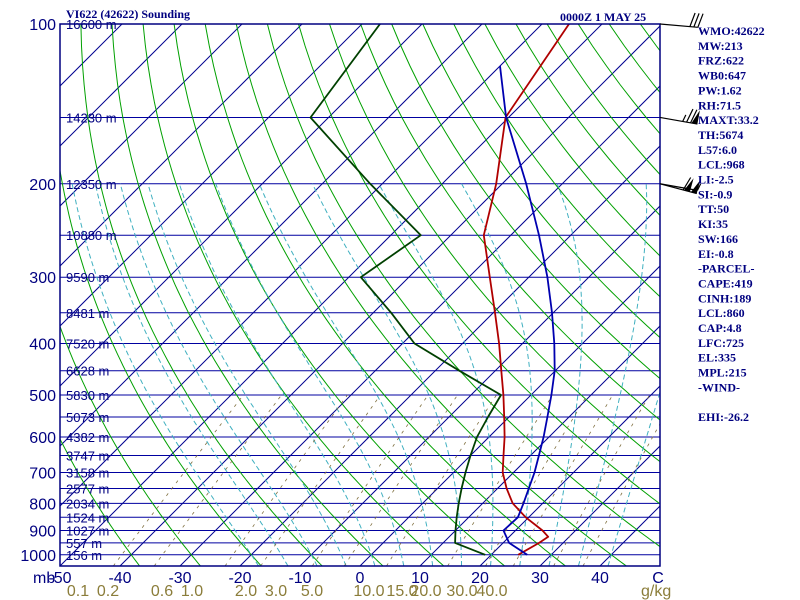 Image resolution: width=800 pixels, height=600 pixels. I want to click on mixing-tick-label: 10.0, so click(368, 591).